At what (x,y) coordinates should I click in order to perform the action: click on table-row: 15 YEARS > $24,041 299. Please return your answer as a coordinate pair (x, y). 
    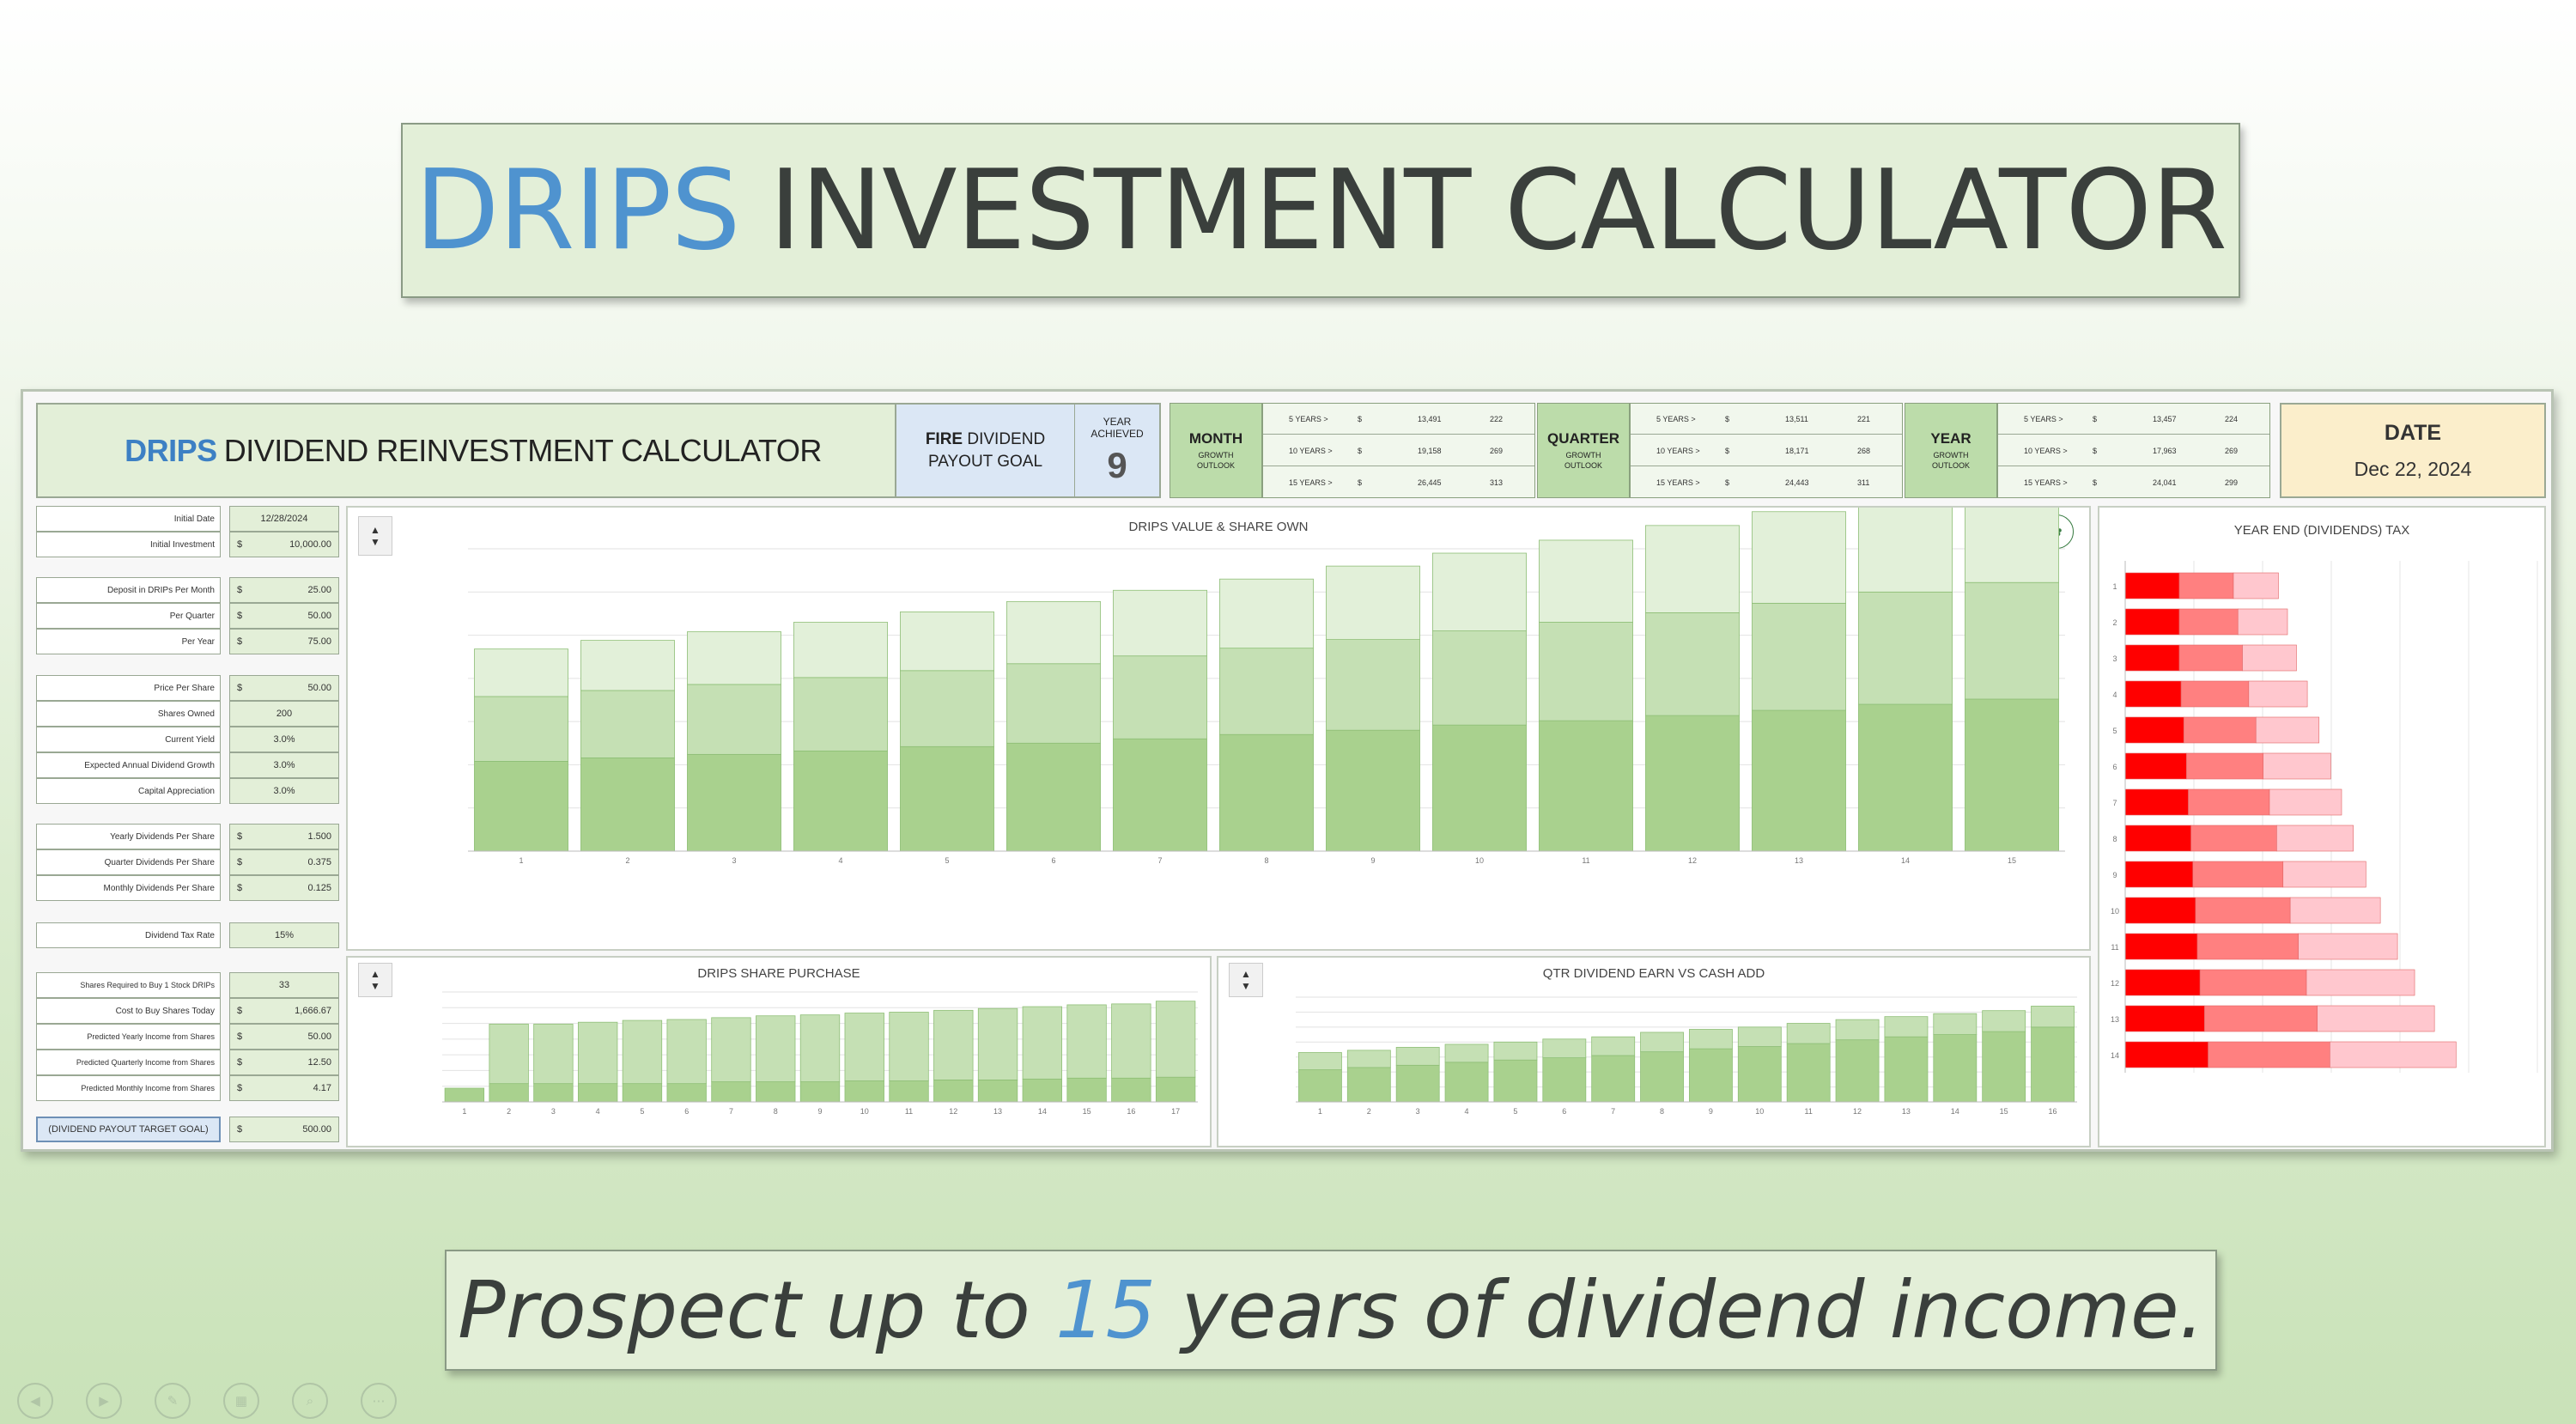
    Looking at the image, I should click on (2134, 482).